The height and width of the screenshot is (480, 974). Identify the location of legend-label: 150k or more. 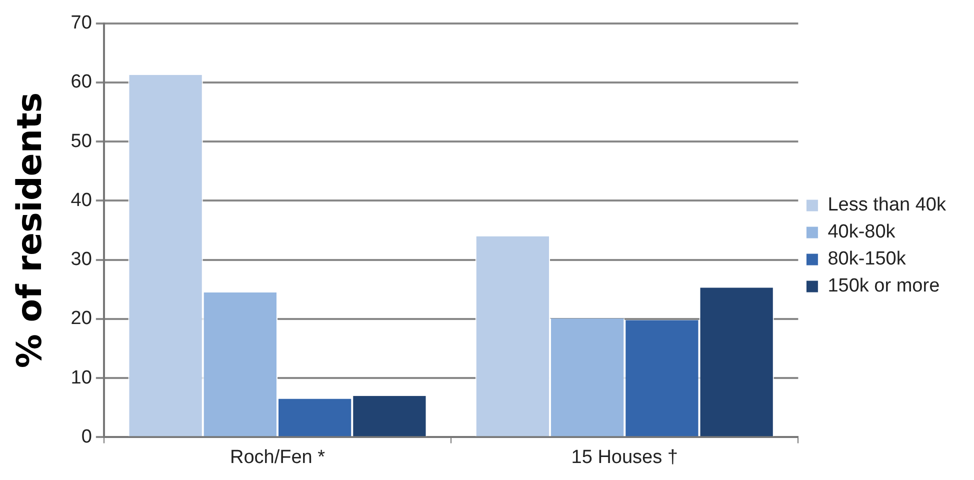
(884, 286).